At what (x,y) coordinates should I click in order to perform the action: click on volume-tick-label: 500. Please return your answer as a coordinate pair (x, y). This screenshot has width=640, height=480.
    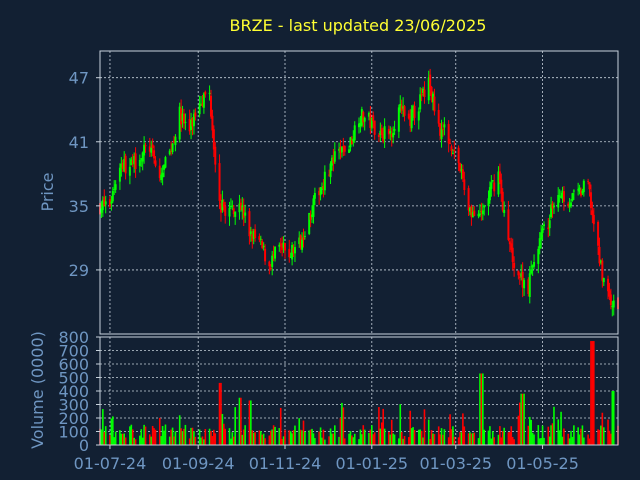
    Looking at the image, I should click on (73, 378).